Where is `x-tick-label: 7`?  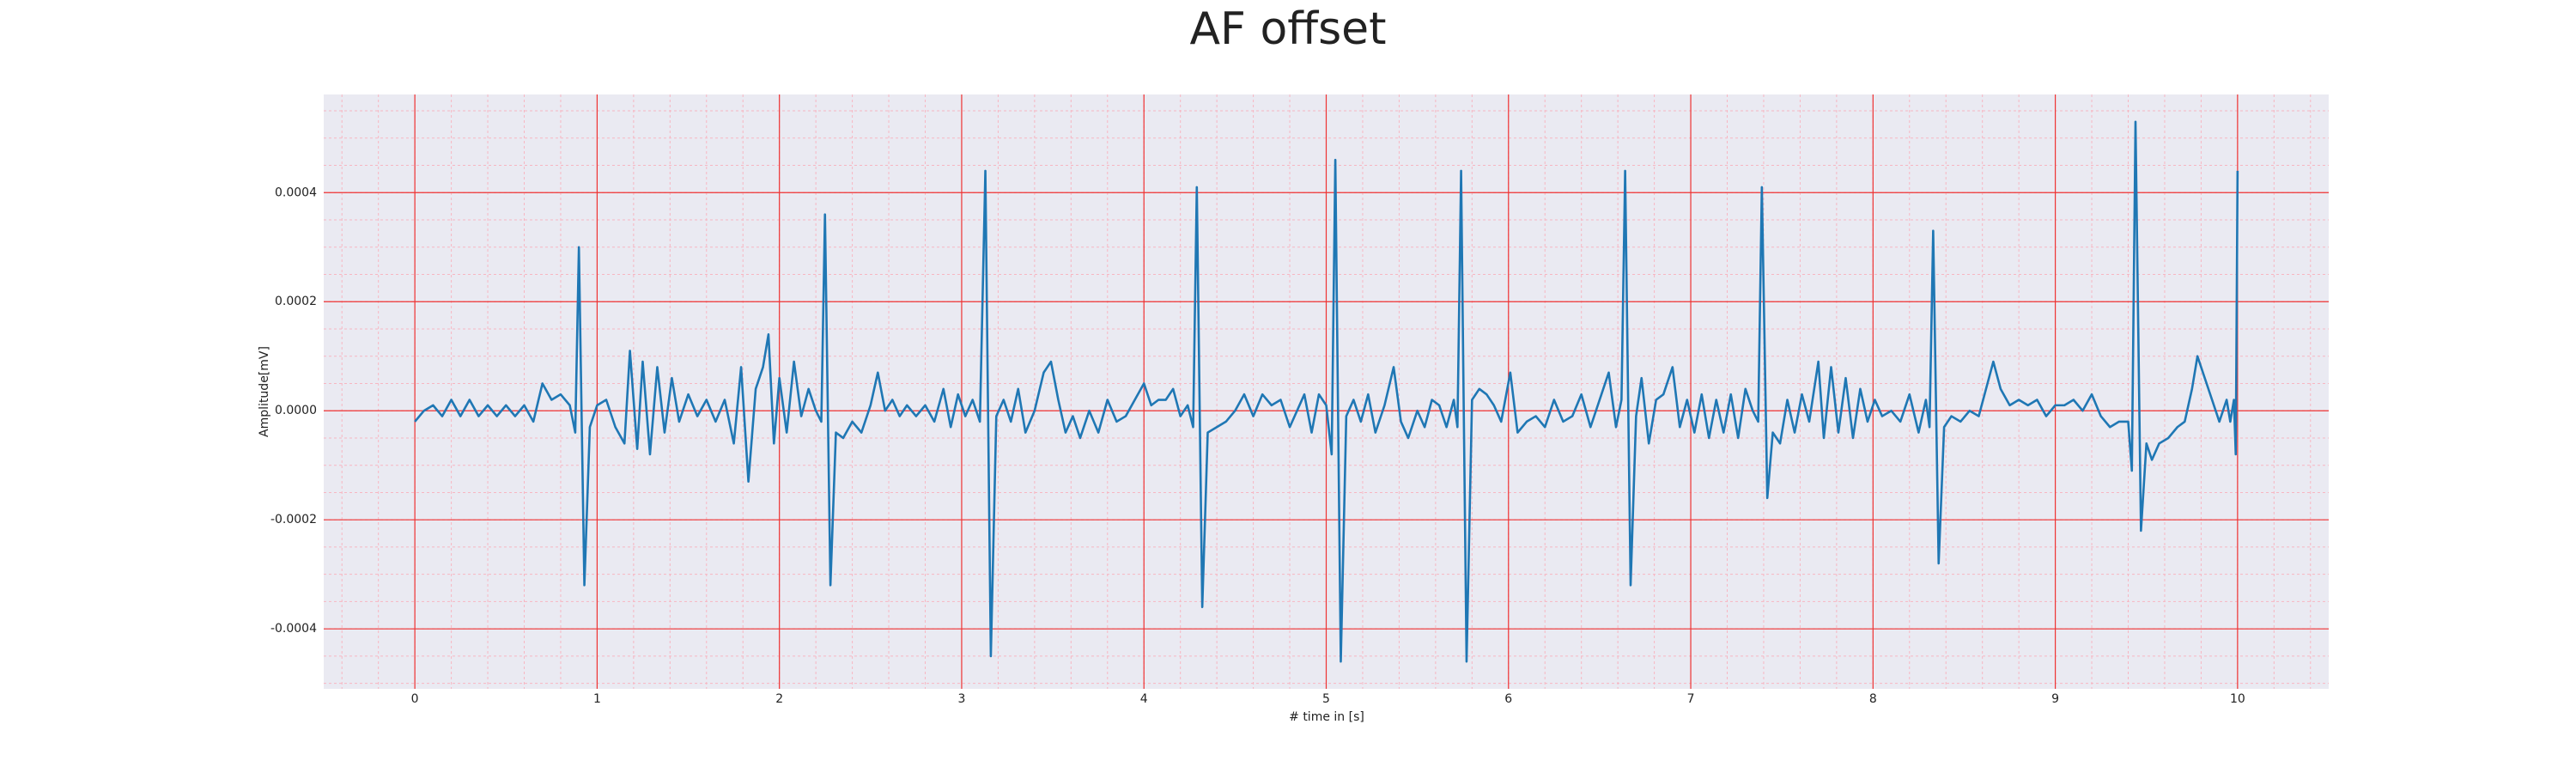 x-tick-label: 7 is located at coordinates (1691, 699).